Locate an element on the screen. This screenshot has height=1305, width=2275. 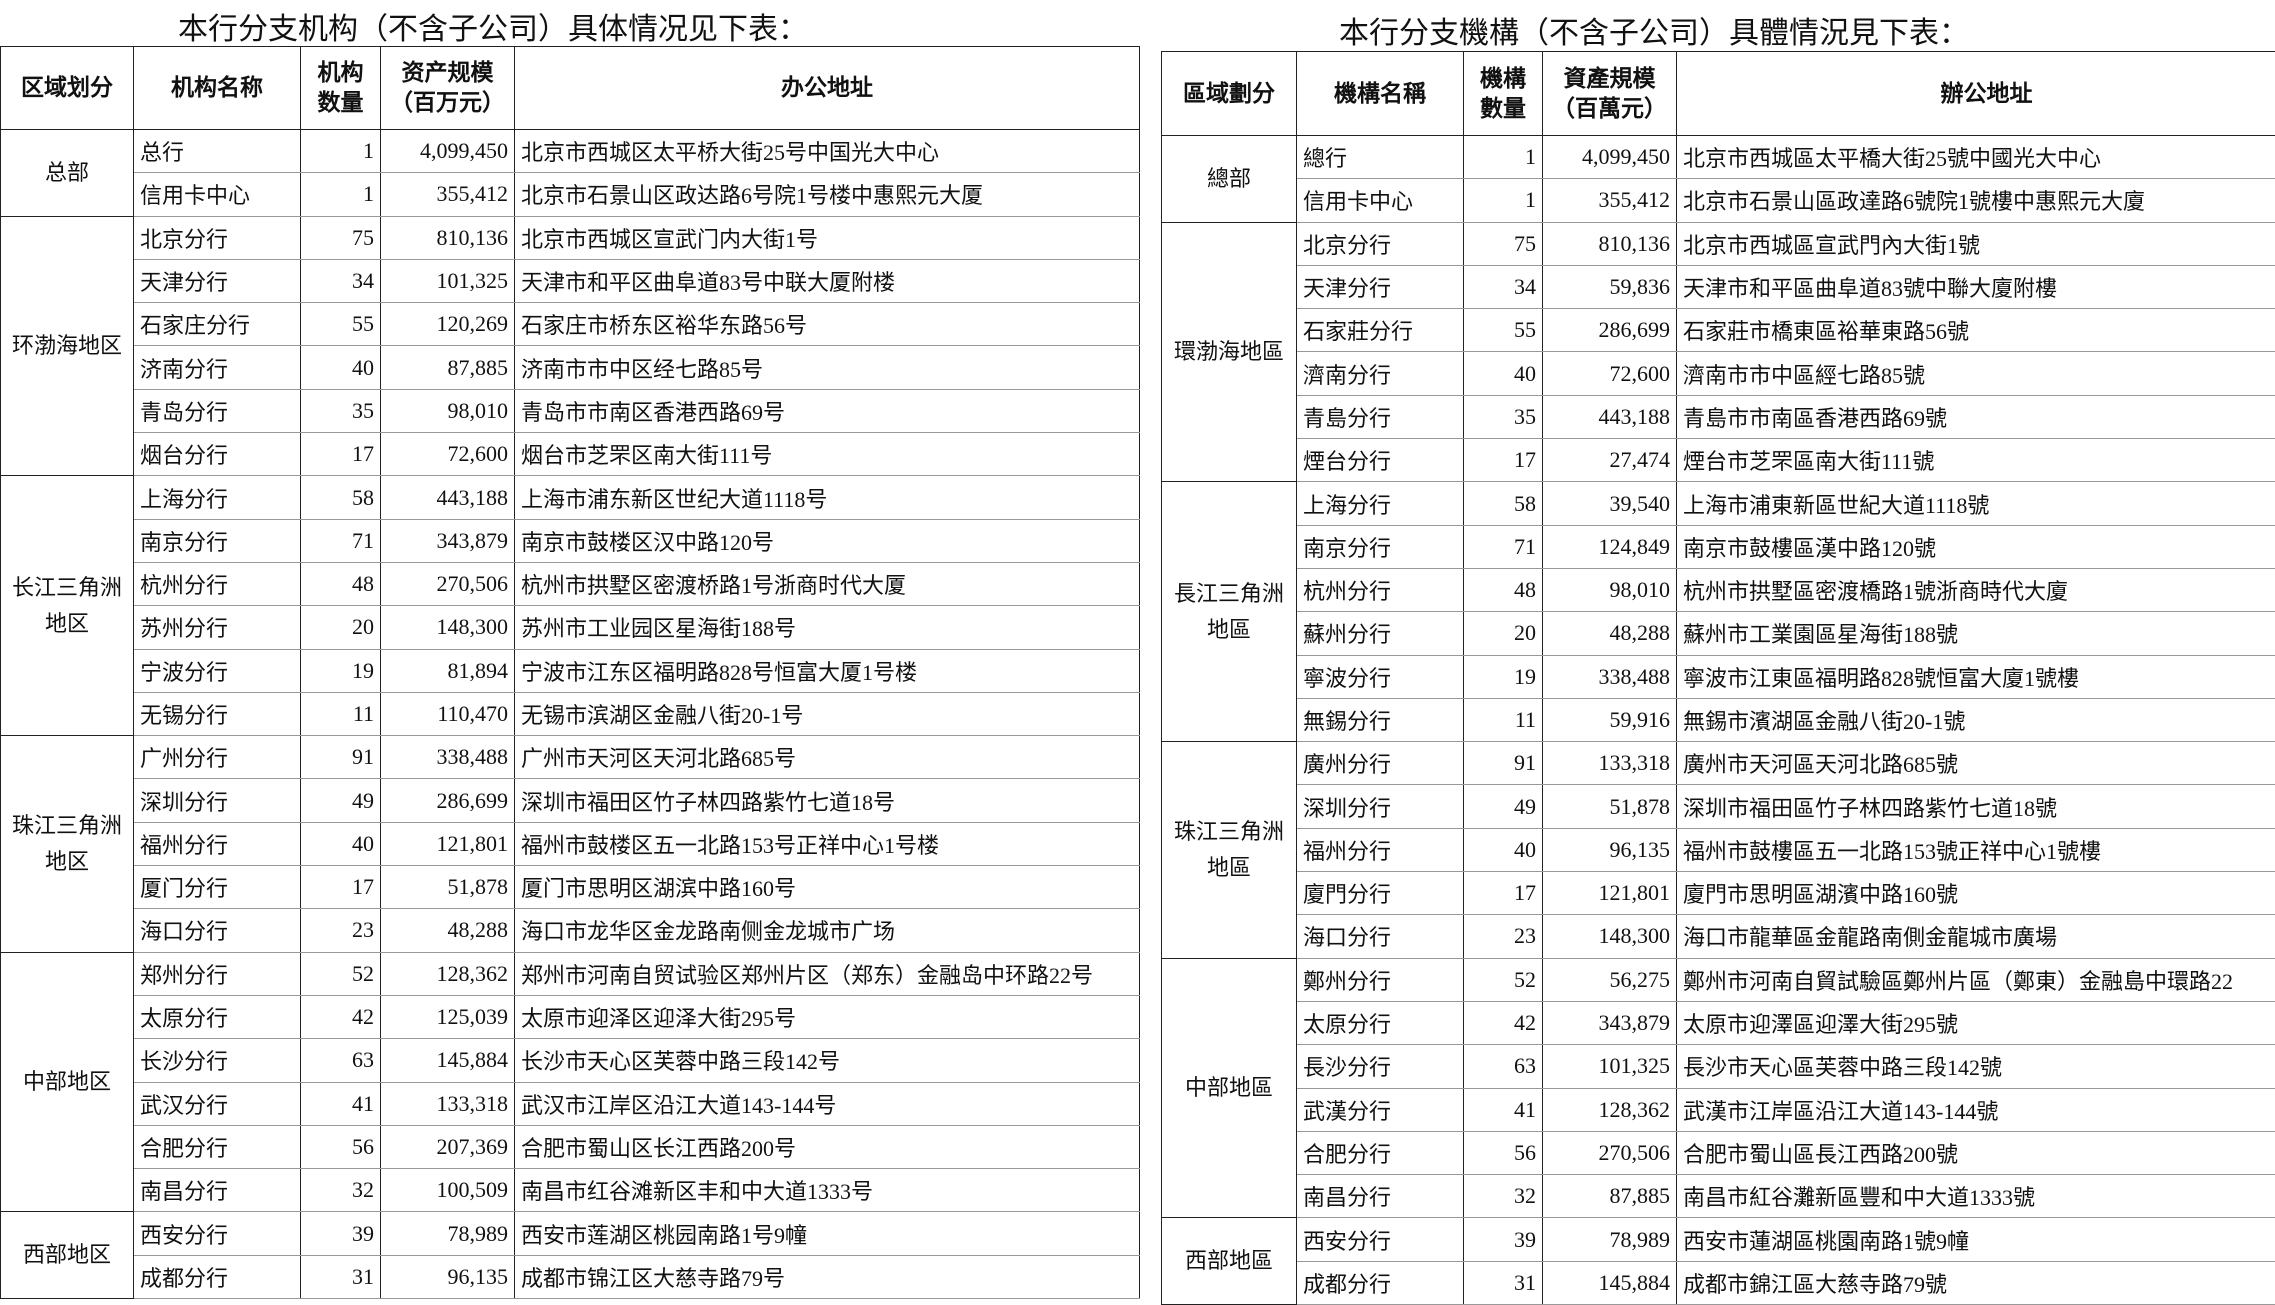
office-address: 廈門市思明區湖濱中路160號 is located at coordinates (1976, 893).